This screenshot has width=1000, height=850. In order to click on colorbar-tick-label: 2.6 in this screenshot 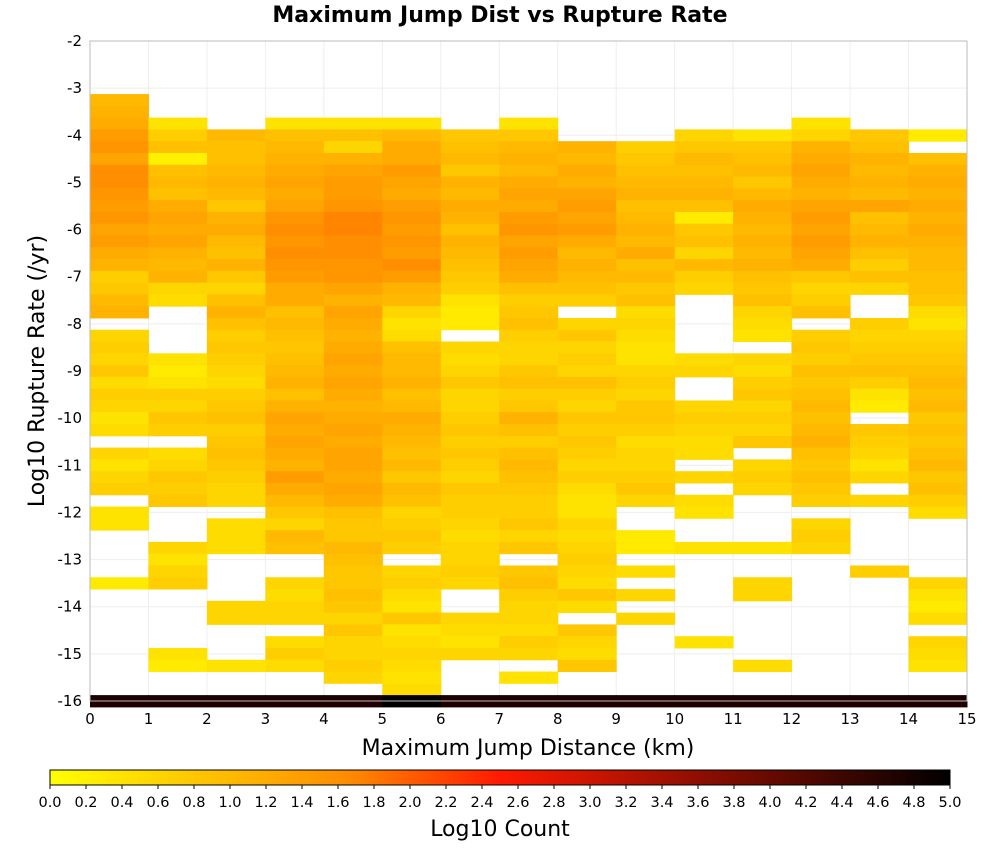, I will do `click(517, 803)`.